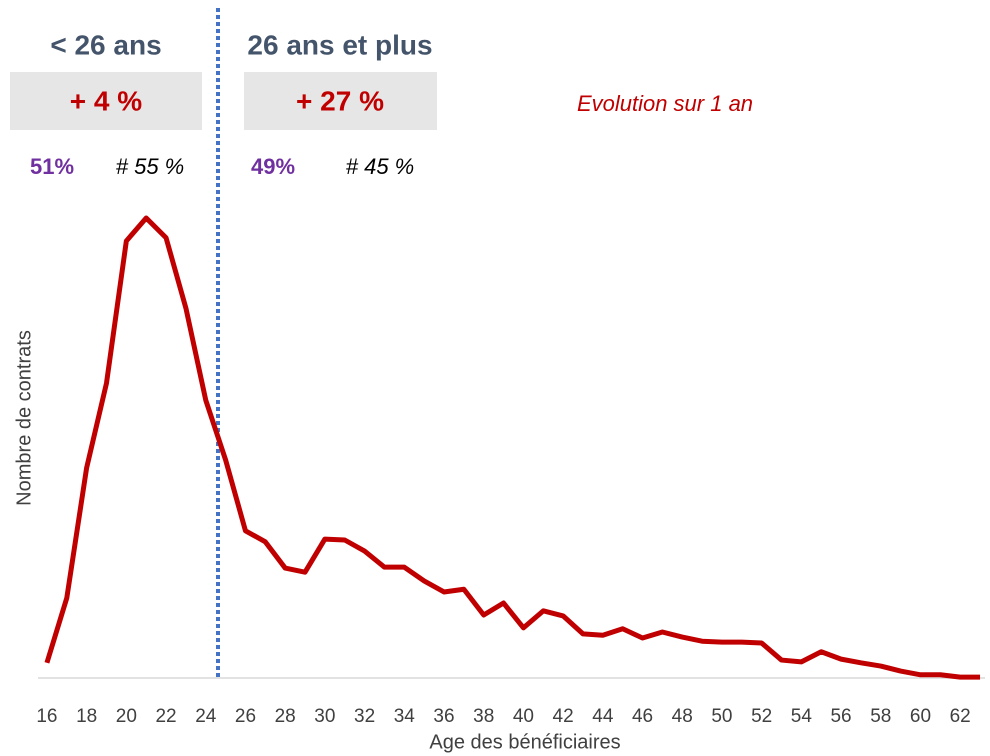 This screenshot has width=990, height=756. I want to click on x-axis-label: Age des bénéficiaires, so click(524, 742).